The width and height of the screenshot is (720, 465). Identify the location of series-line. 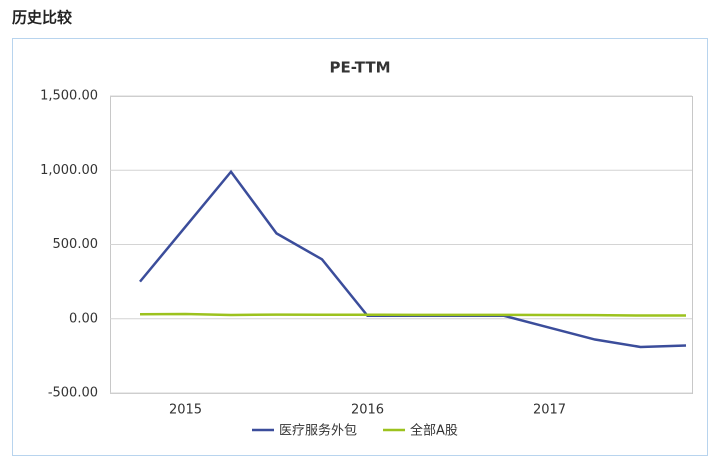
(412, 314).